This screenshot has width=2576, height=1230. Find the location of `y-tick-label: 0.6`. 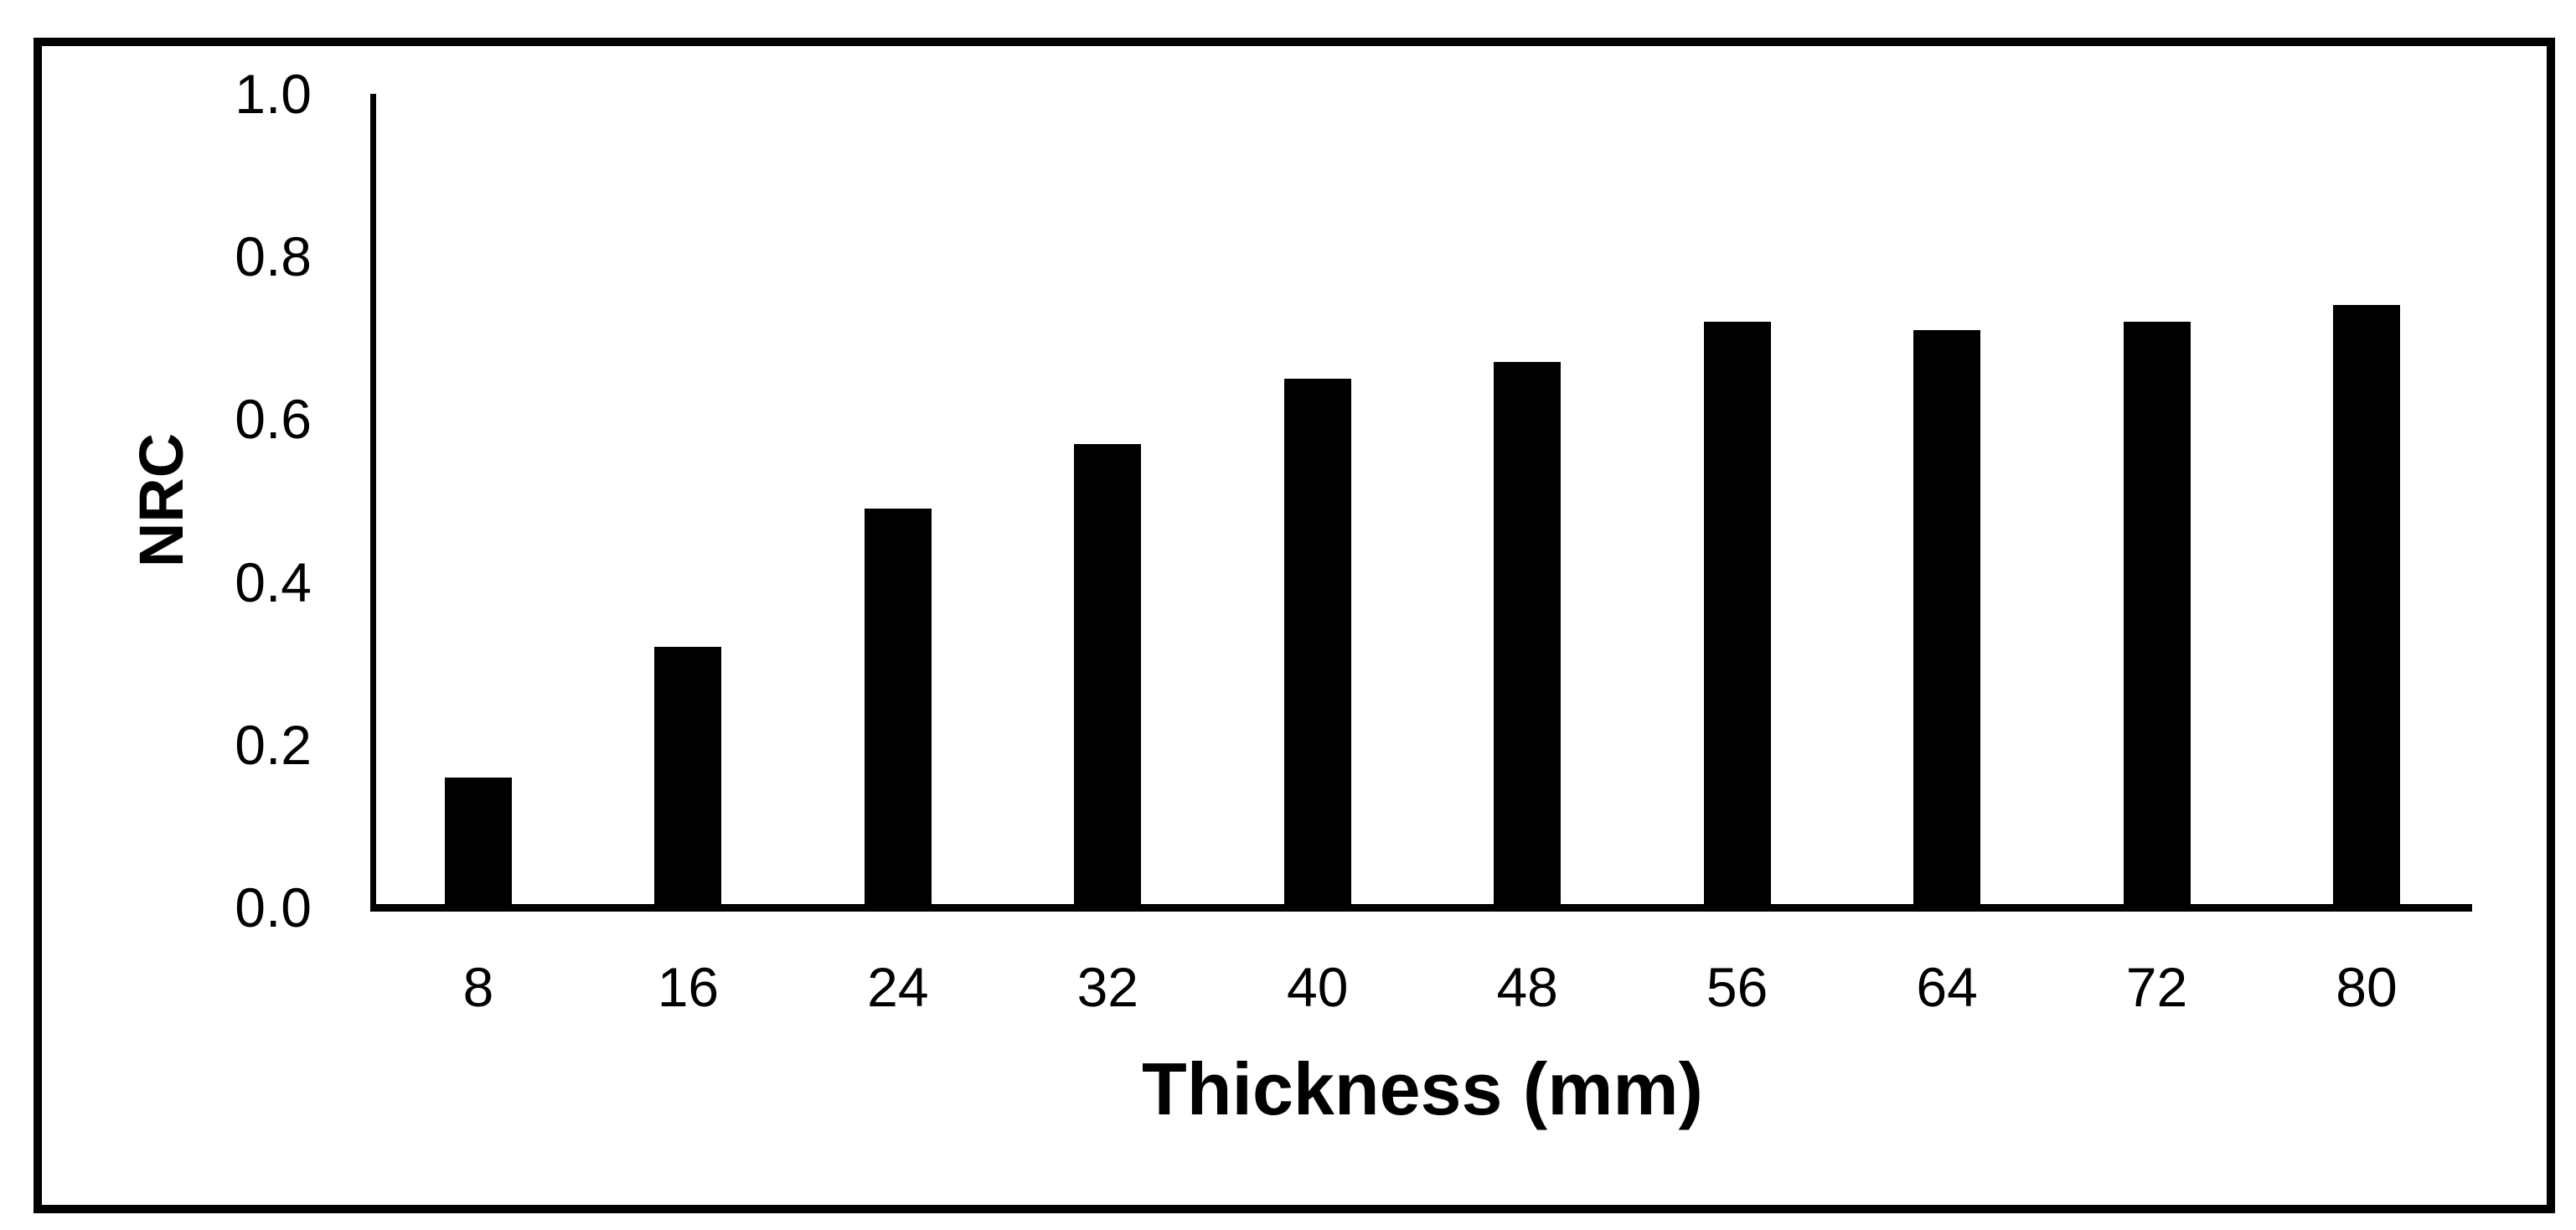

y-tick-label: 0.6 is located at coordinates (273, 419).